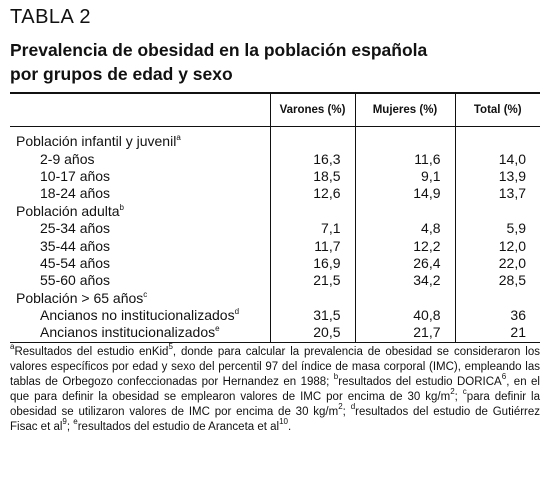 Image resolution: width=552 pixels, height=477 pixels. I want to click on row-label-cell: 10-17 años, so click(140, 176).